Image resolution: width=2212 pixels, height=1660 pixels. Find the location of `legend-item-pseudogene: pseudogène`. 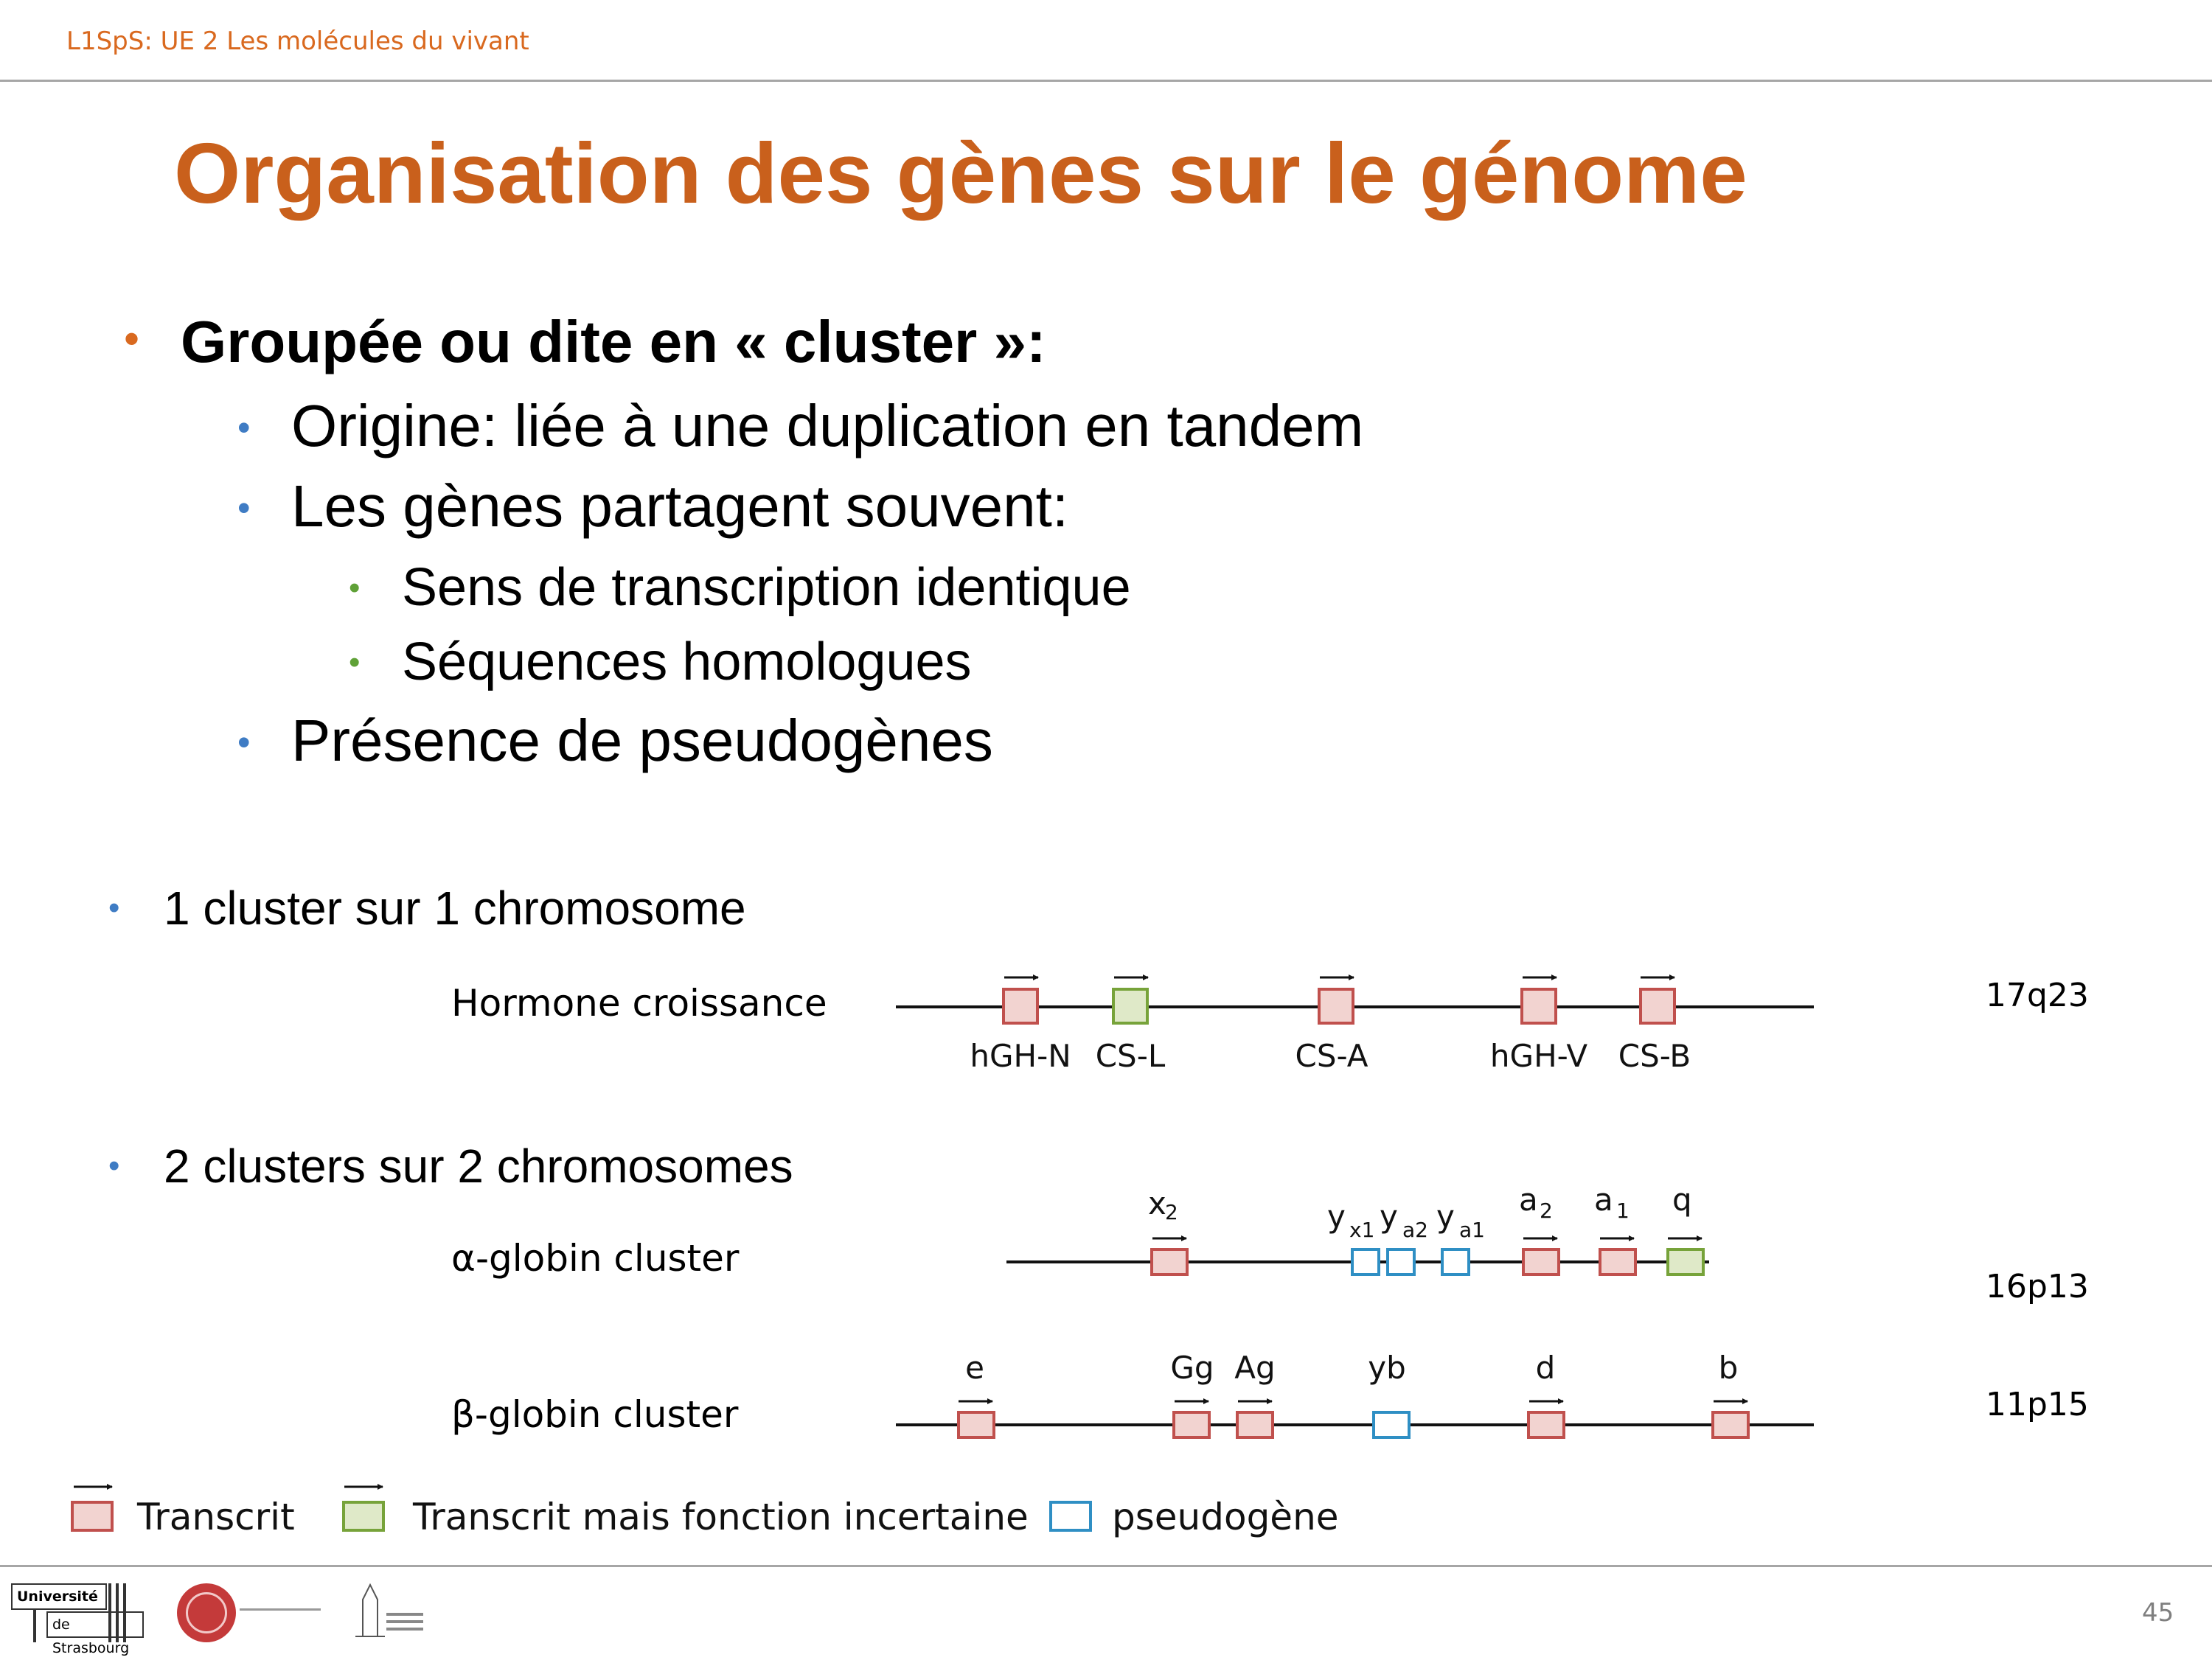

legend-item-pseudogene: pseudogène is located at coordinates (1194, 1517).